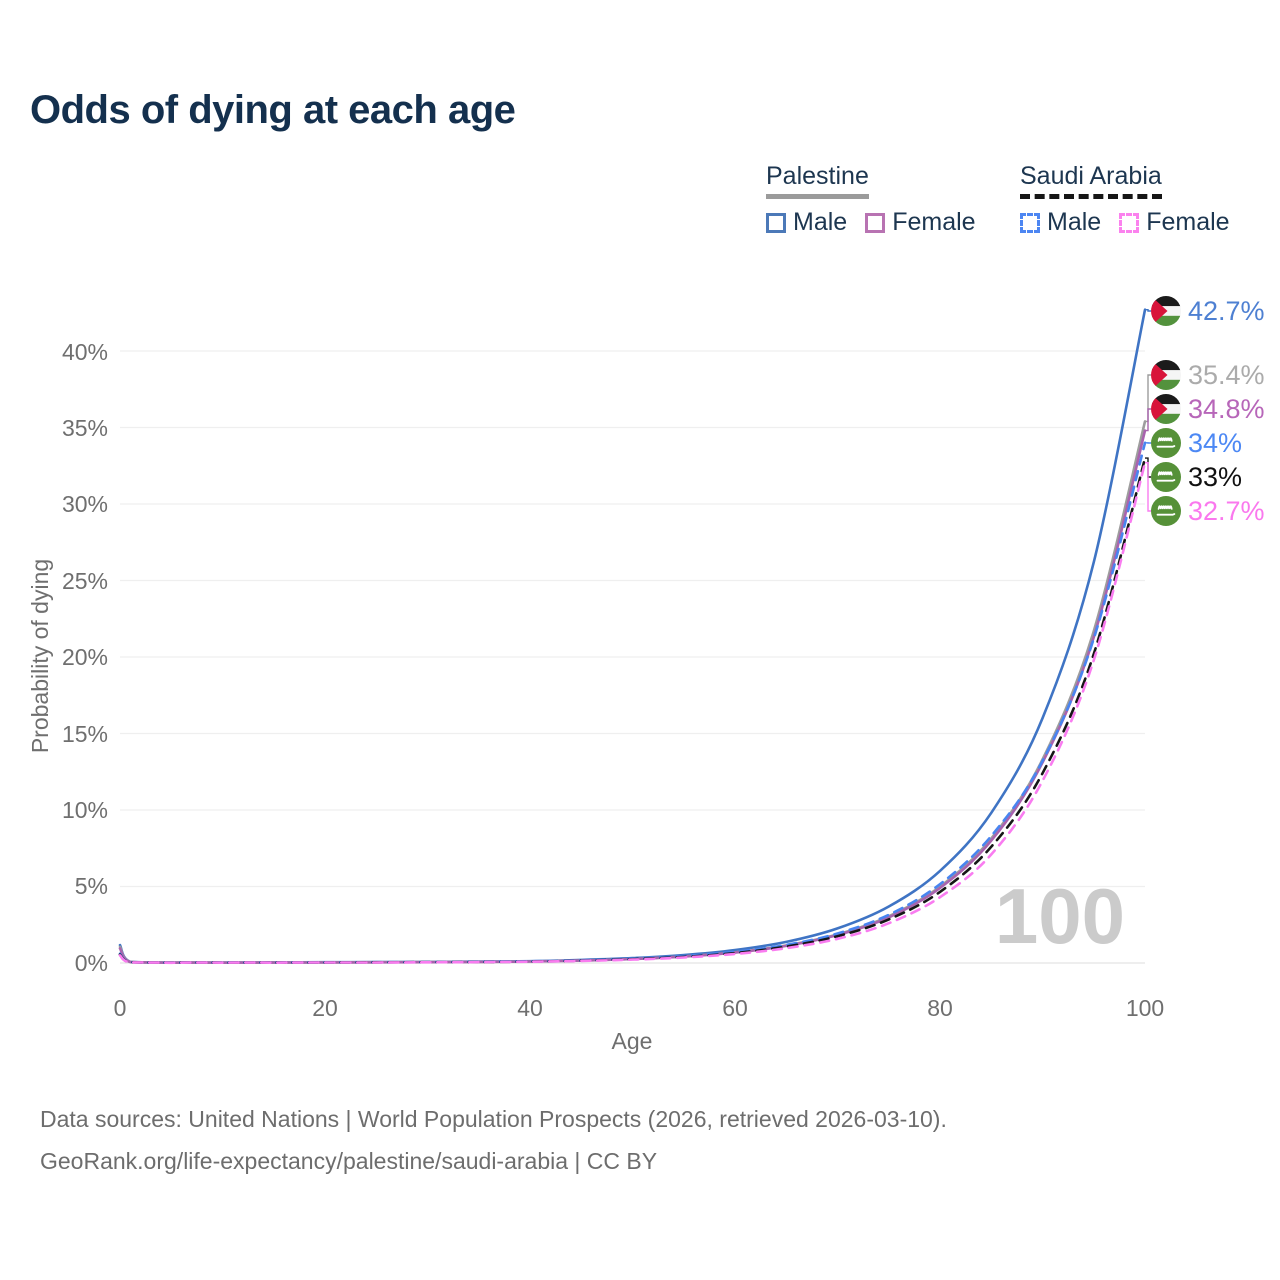 This screenshot has width=1280, height=1280. Describe the element at coordinates (1215, 443) in the screenshot. I see `end-value-label-saudi-arabia-male: 34%` at that location.